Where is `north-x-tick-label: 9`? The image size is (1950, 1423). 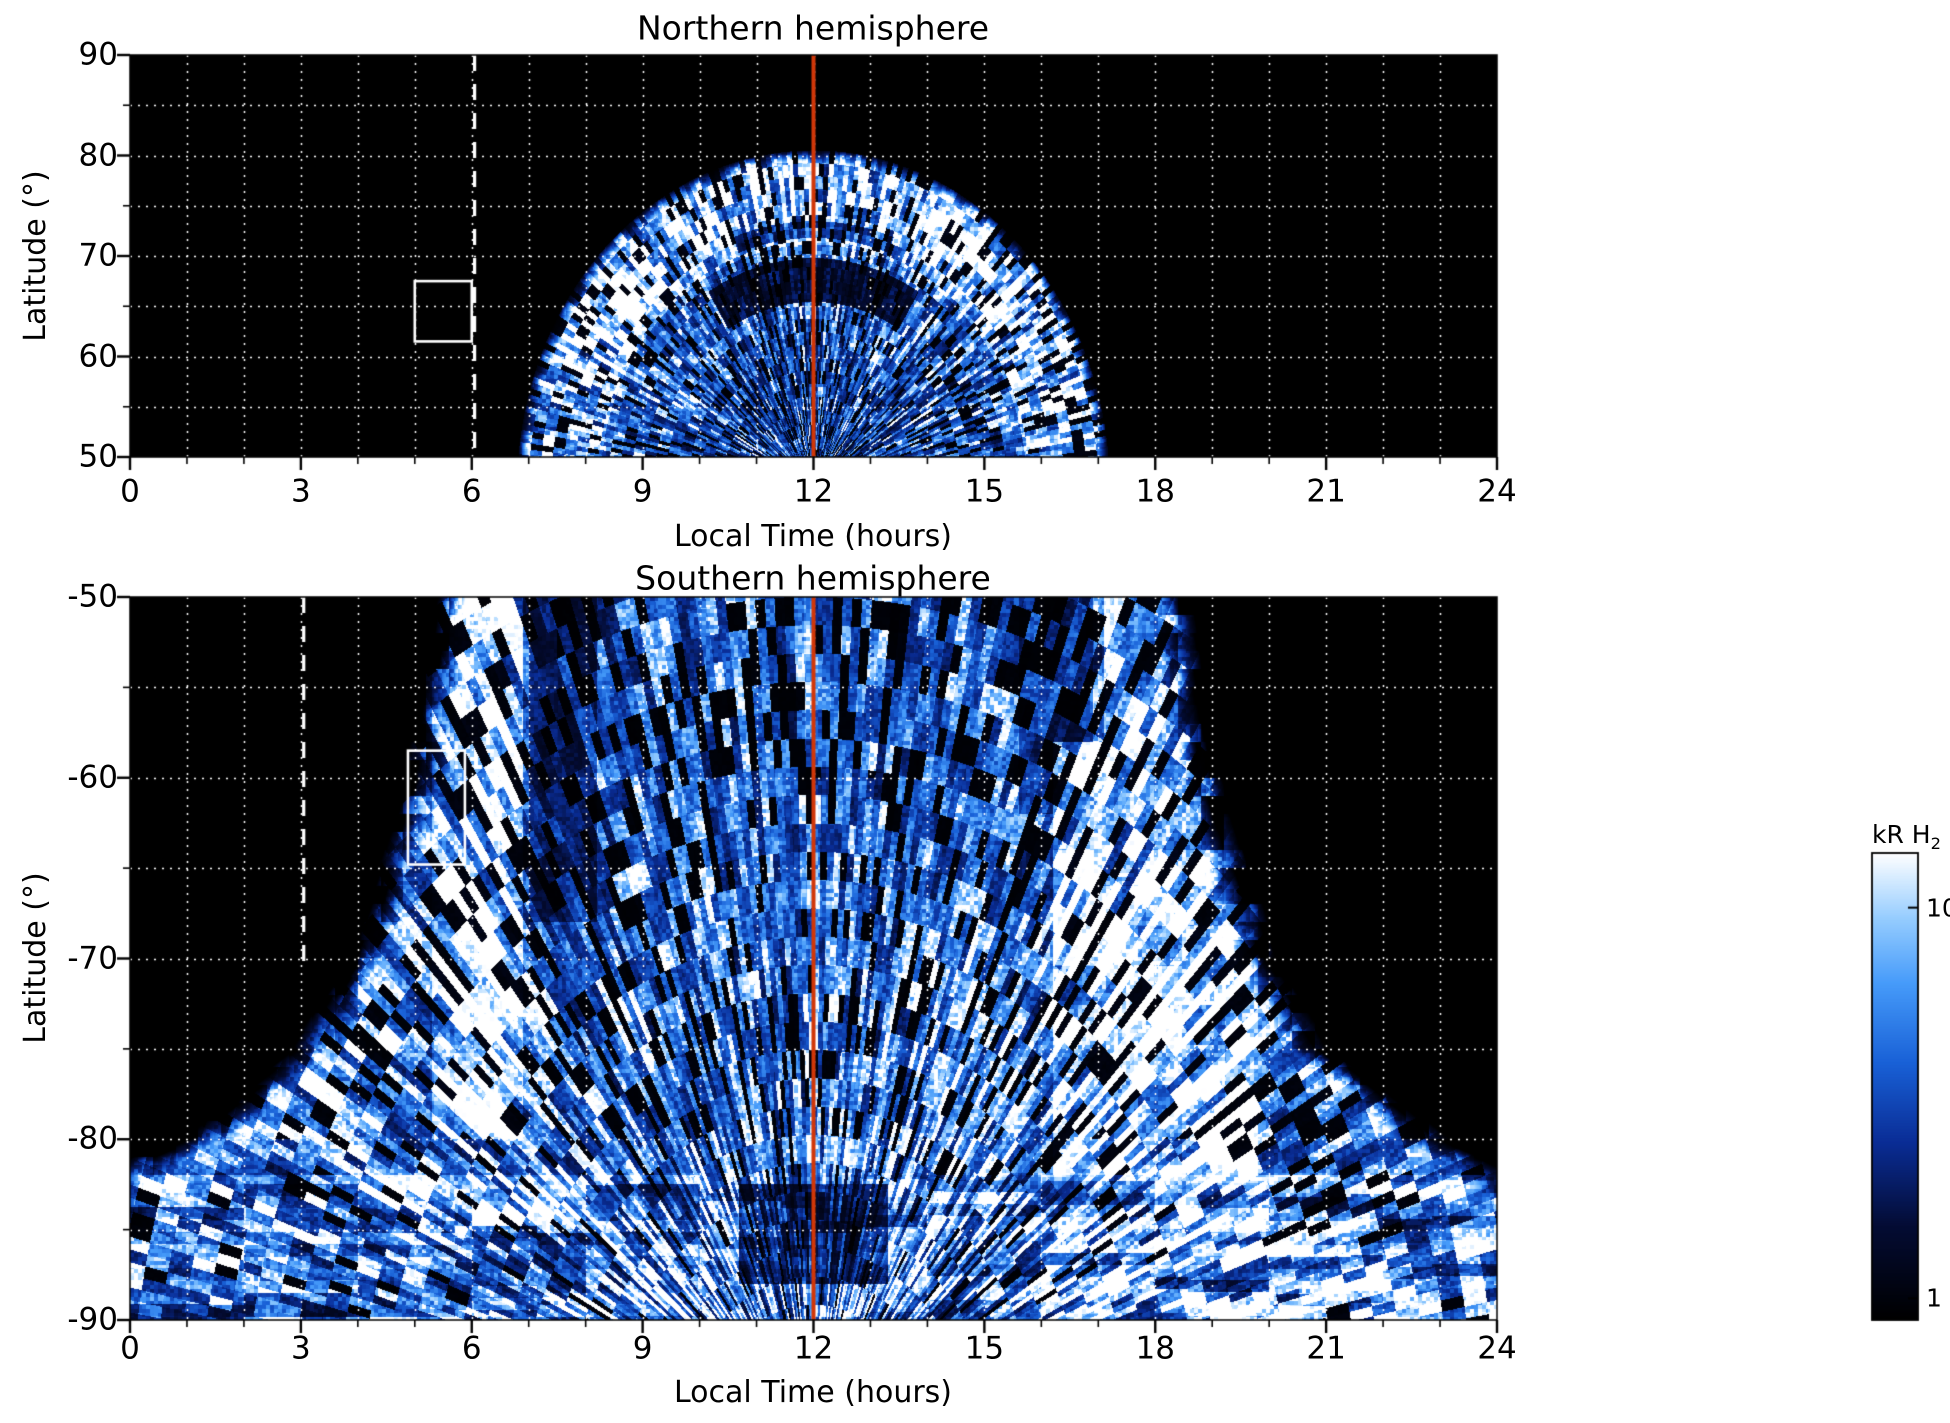 north-x-tick-label: 9 is located at coordinates (642, 491).